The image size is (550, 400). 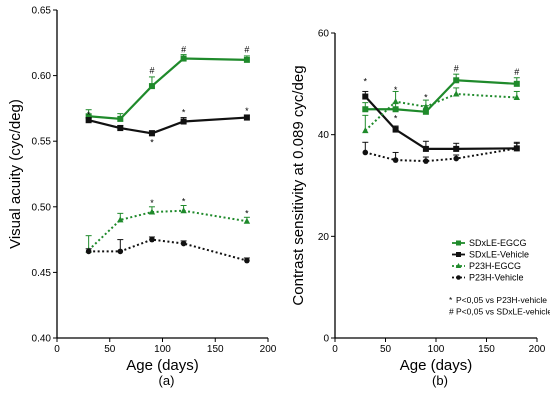 What do you see at coordinates (162, 365) in the screenshot?
I see `x-axis-title: Age (days)` at bounding box center [162, 365].